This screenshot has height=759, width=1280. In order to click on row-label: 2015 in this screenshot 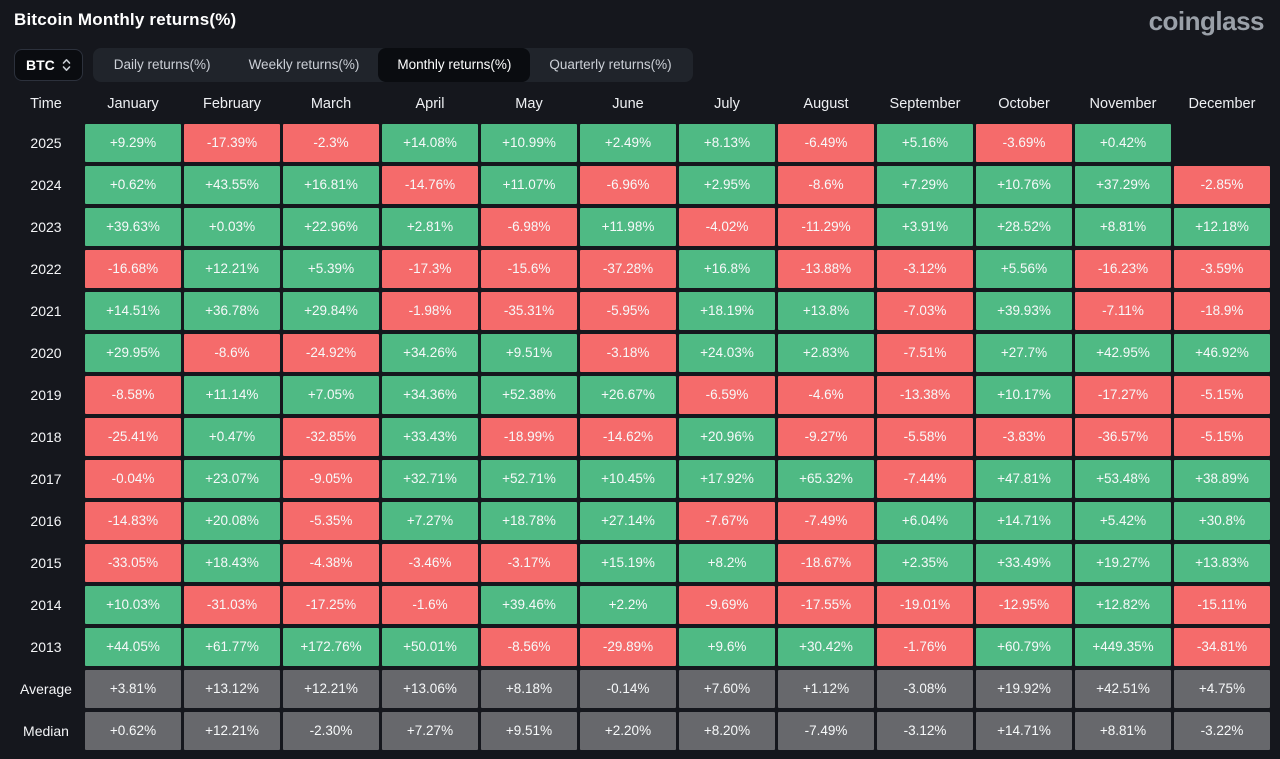, I will do `click(46, 563)`.